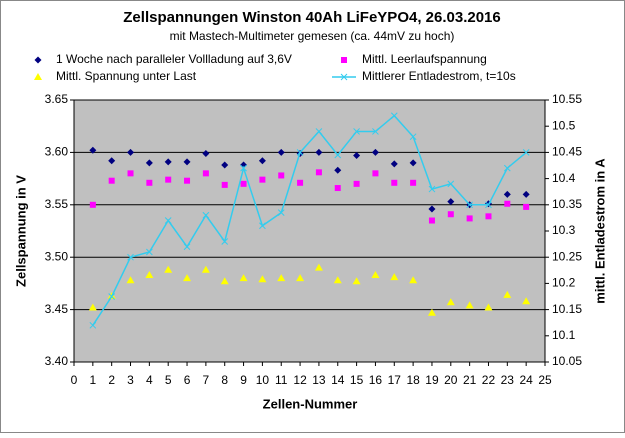 Image resolution: width=625 pixels, height=438 pixels. What do you see at coordinates (564, 230) in the screenshot?
I see `y2-tick-label: 10.3` at bounding box center [564, 230].